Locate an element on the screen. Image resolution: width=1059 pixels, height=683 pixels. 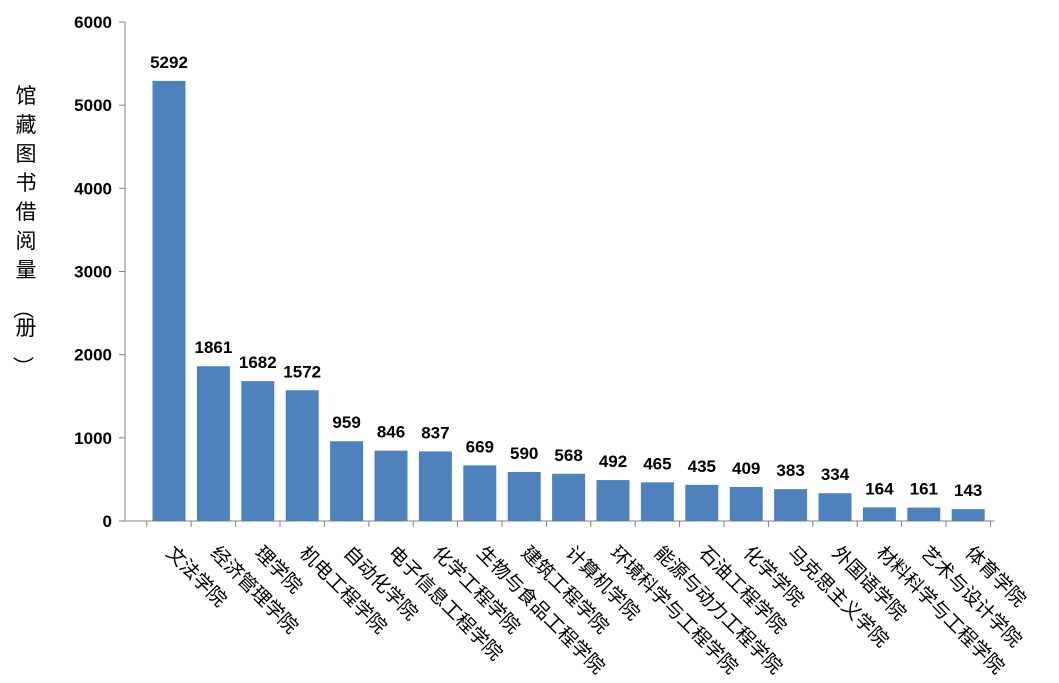
data-label: 435 is located at coordinates (702, 466).